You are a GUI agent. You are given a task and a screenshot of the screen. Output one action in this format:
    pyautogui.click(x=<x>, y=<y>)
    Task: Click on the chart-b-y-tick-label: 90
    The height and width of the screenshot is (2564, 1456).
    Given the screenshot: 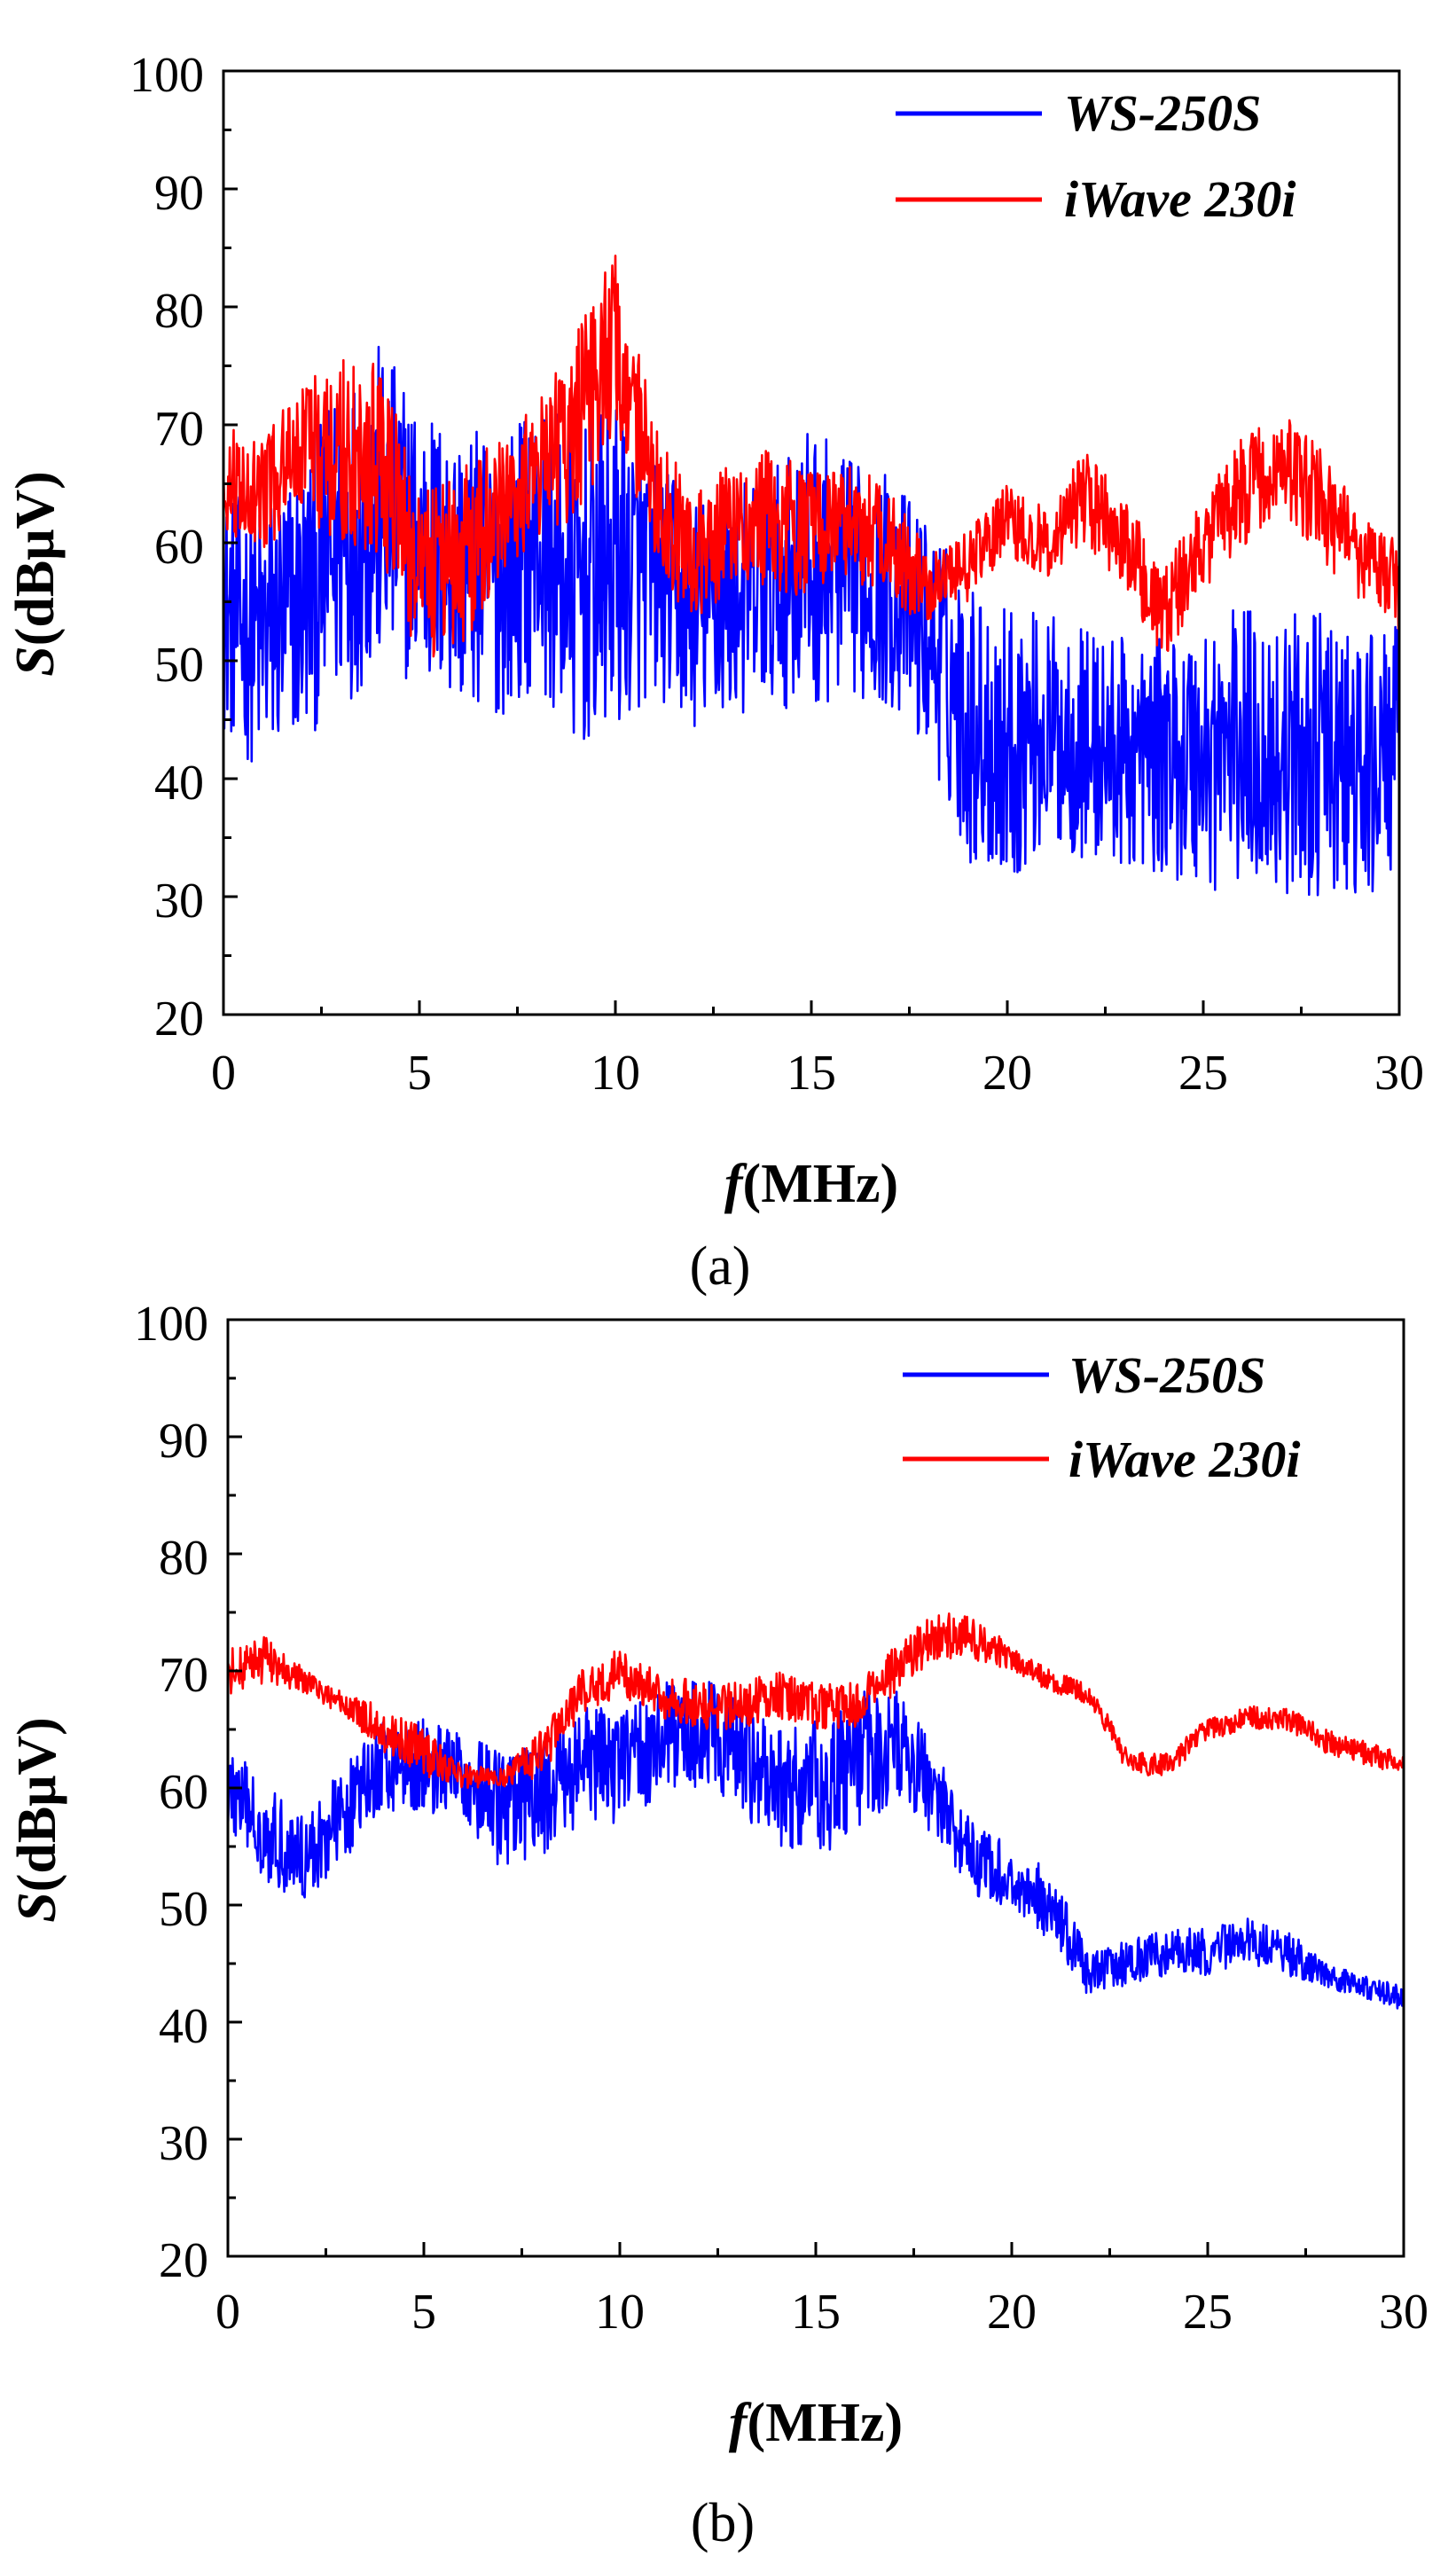 What is the action you would take?
    pyautogui.click(x=183, y=1441)
    